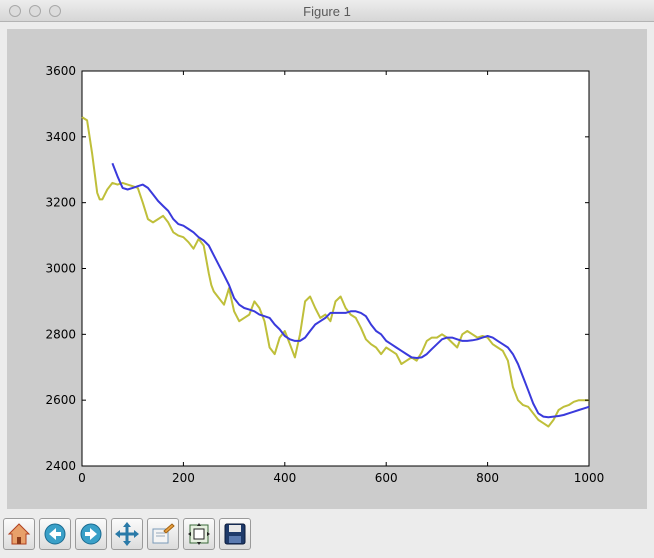 This screenshot has width=654, height=558. I want to click on pan-button, so click(127, 534).